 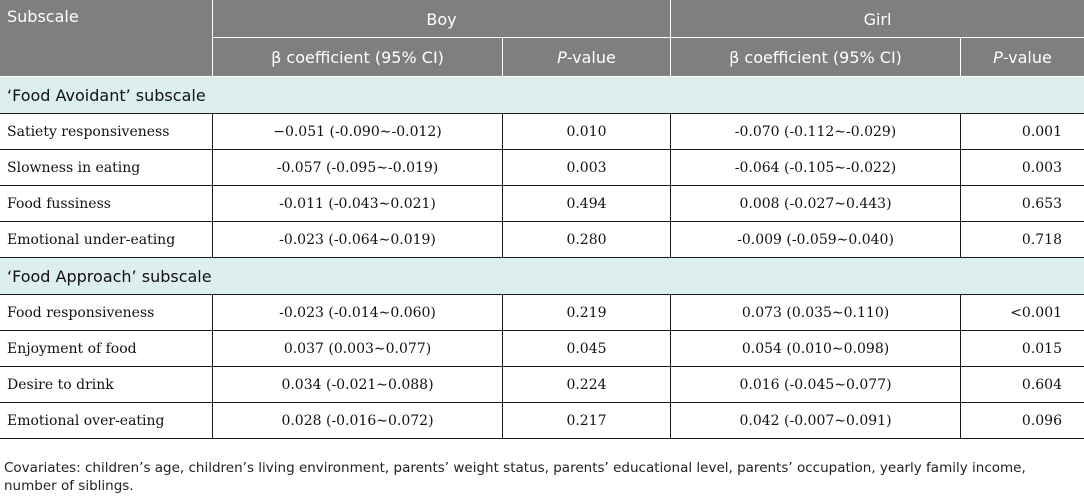 I want to click on row-name: Enjoyment of food, so click(x=106, y=348).